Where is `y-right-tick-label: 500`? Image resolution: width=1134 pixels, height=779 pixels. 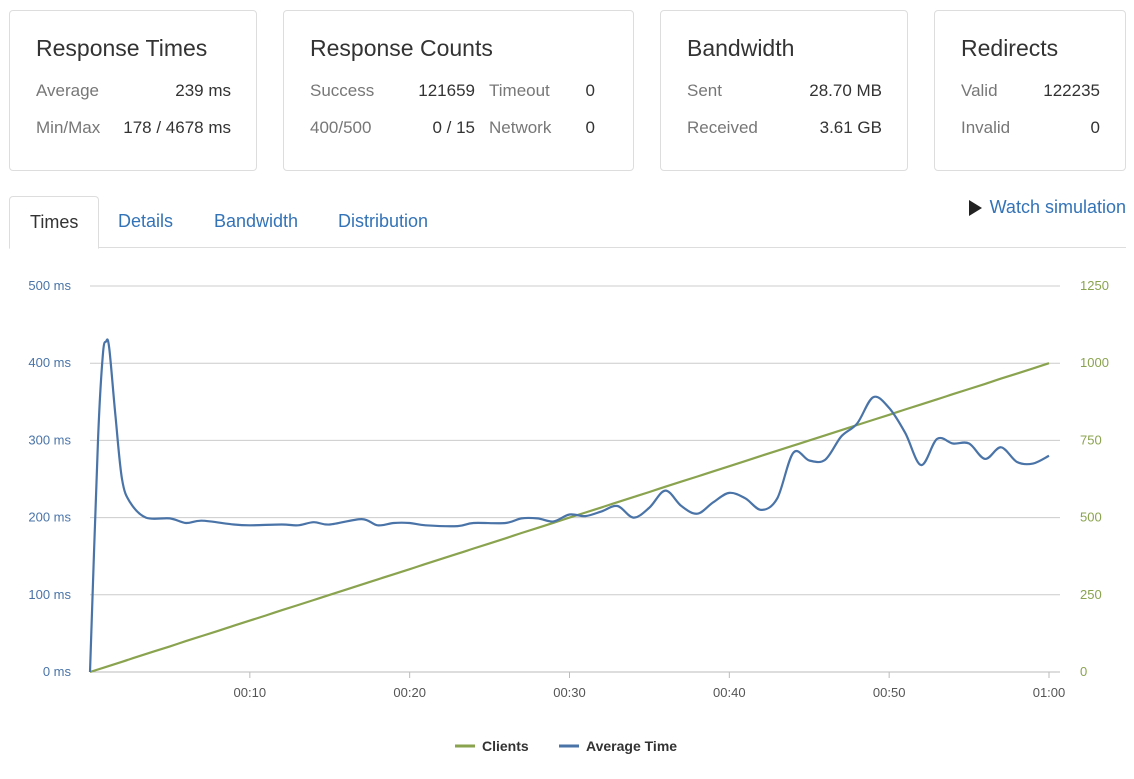 y-right-tick-label: 500 is located at coordinates (1091, 517).